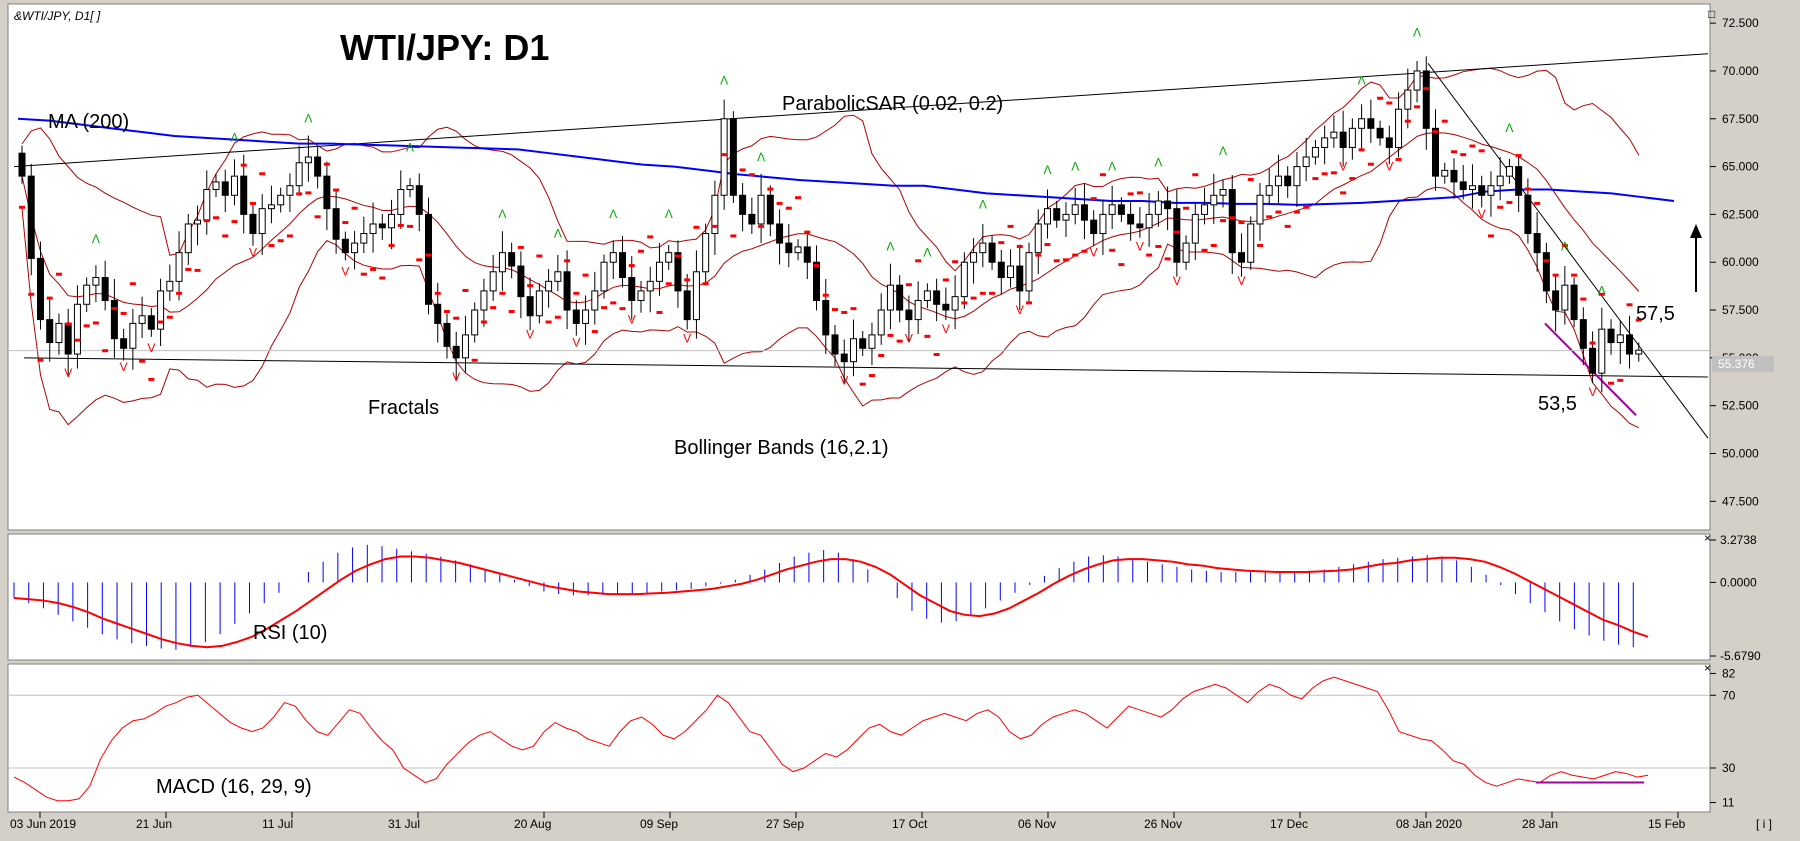 The width and height of the screenshot is (1800, 841). What do you see at coordinates (234, 787) in the screenshot?
I see `macd-annotation: MACD (16, 29, 9)` at bounding box center [234, 787].